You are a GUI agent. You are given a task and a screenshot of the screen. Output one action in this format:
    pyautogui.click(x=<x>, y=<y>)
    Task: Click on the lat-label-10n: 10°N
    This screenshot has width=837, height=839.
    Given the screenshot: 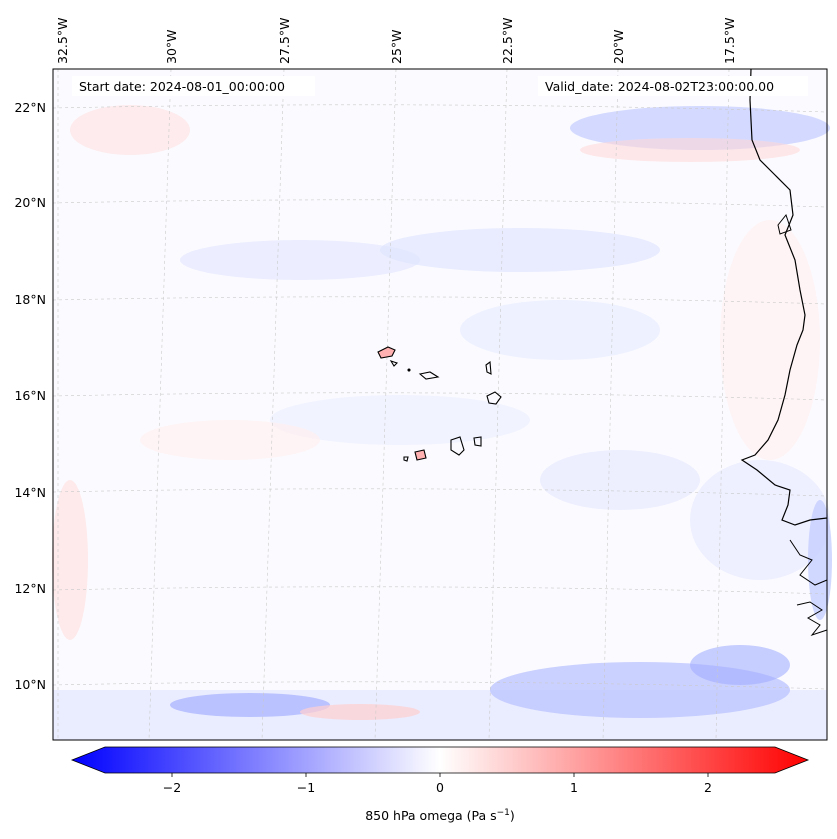 What is the action you would take?
    pyautogui.click(x=30, y=684)
    